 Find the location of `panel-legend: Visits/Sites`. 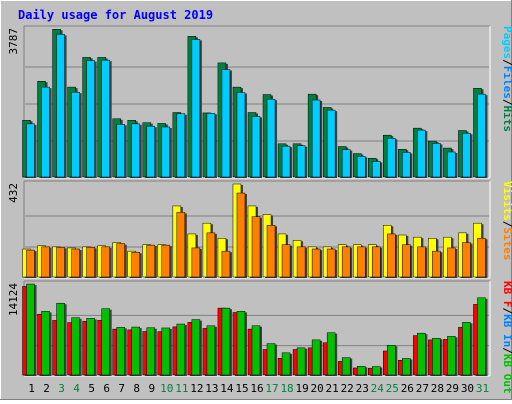

panel-legend: Visits/Sites is located at coordinates (506, 221).